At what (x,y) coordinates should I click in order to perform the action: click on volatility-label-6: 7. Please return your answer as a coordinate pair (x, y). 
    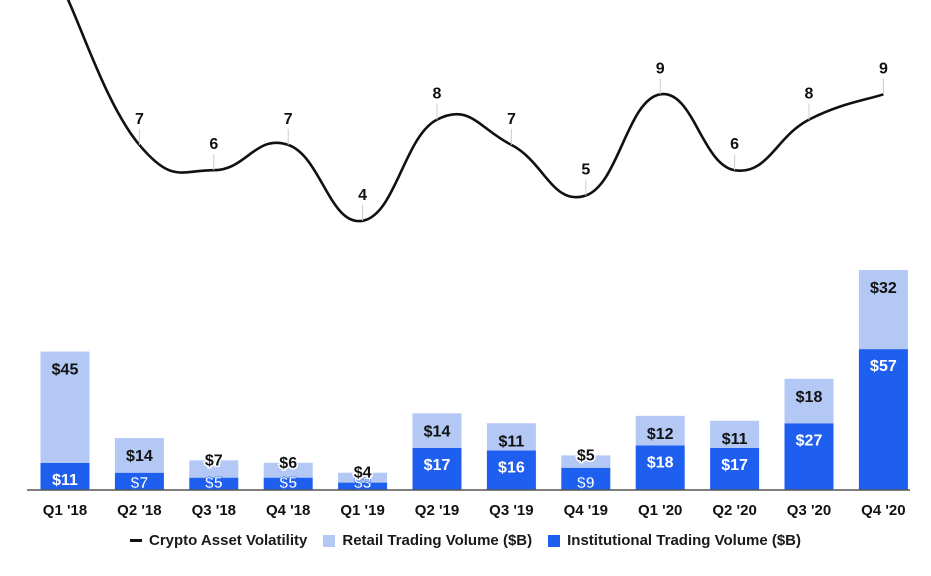
    Looking at the image, I should click on (511, 119).